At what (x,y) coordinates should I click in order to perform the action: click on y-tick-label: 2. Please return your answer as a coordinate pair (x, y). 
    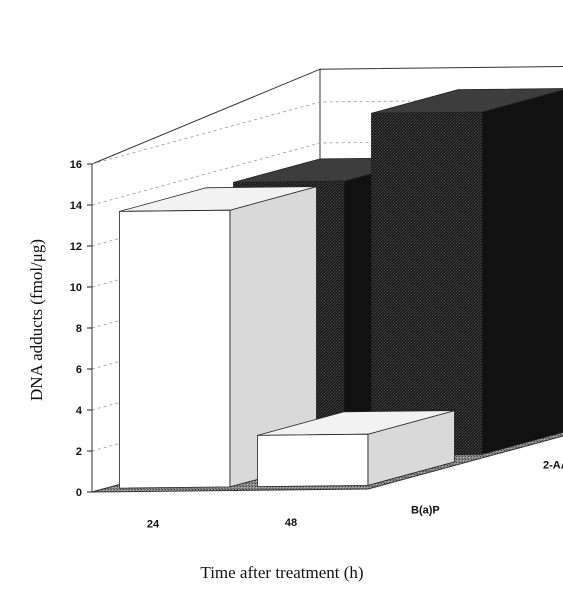
    Looking at the image, I should click on (79, 452).